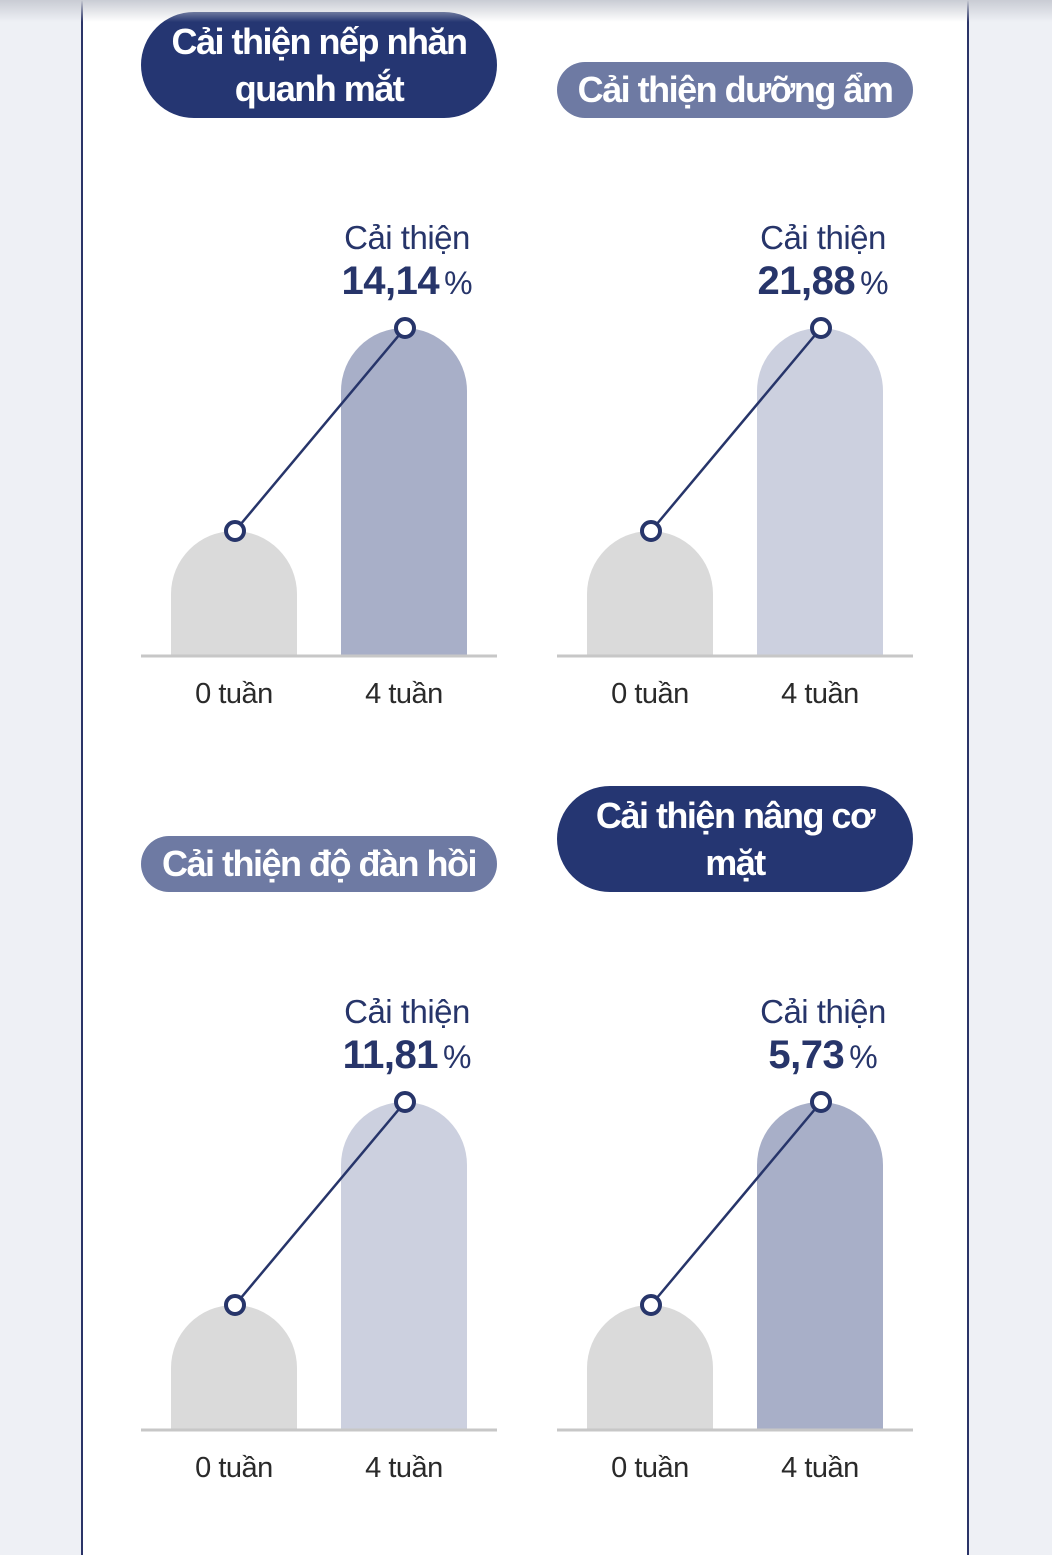 Image resolution: width=1052 pixels, height=1555 pixels. Describe the element at coordinates (390, 281) in the screenshot. I see `improvement-number: 14,14` at that location.